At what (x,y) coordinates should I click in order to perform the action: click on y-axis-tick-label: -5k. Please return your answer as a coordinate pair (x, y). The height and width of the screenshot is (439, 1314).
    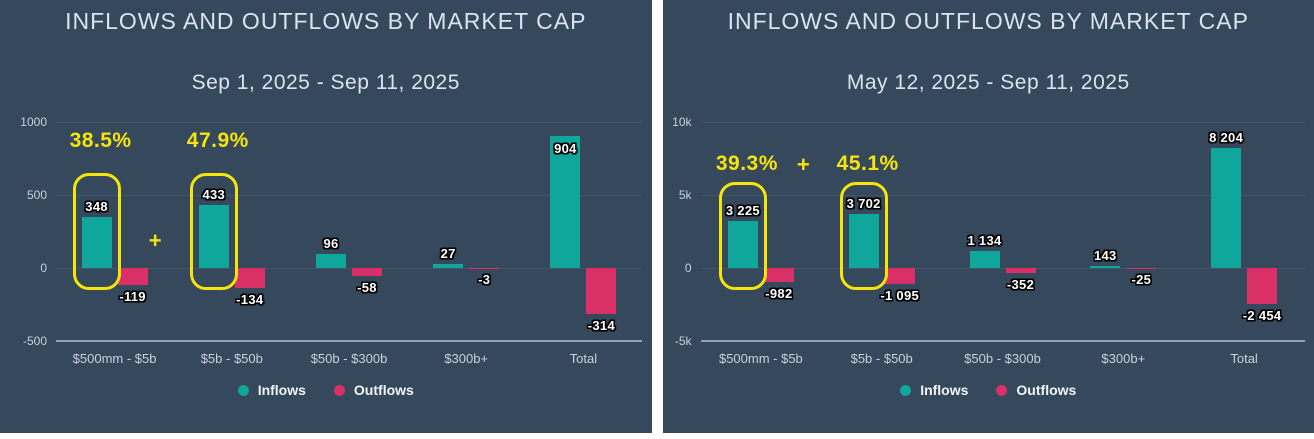
    Looking at the image, I should click on (683, 341).